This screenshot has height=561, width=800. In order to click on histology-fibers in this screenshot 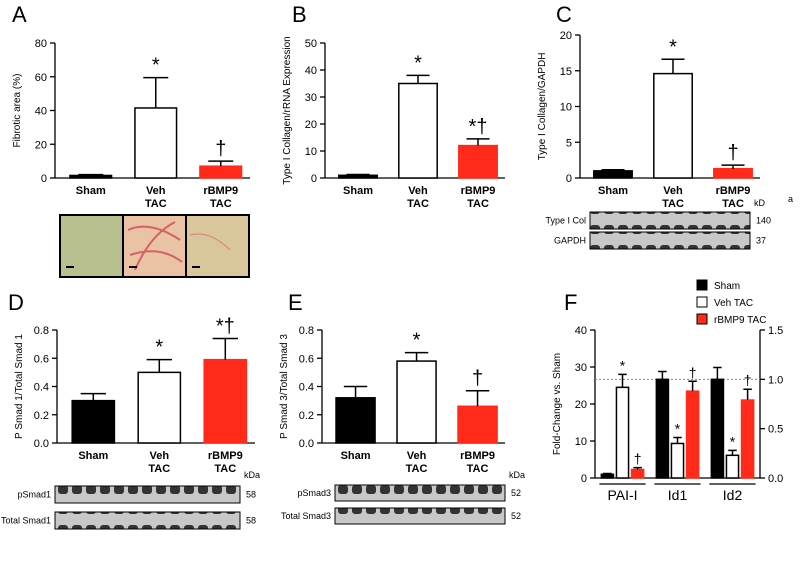, I will do `click(155, 246)`.